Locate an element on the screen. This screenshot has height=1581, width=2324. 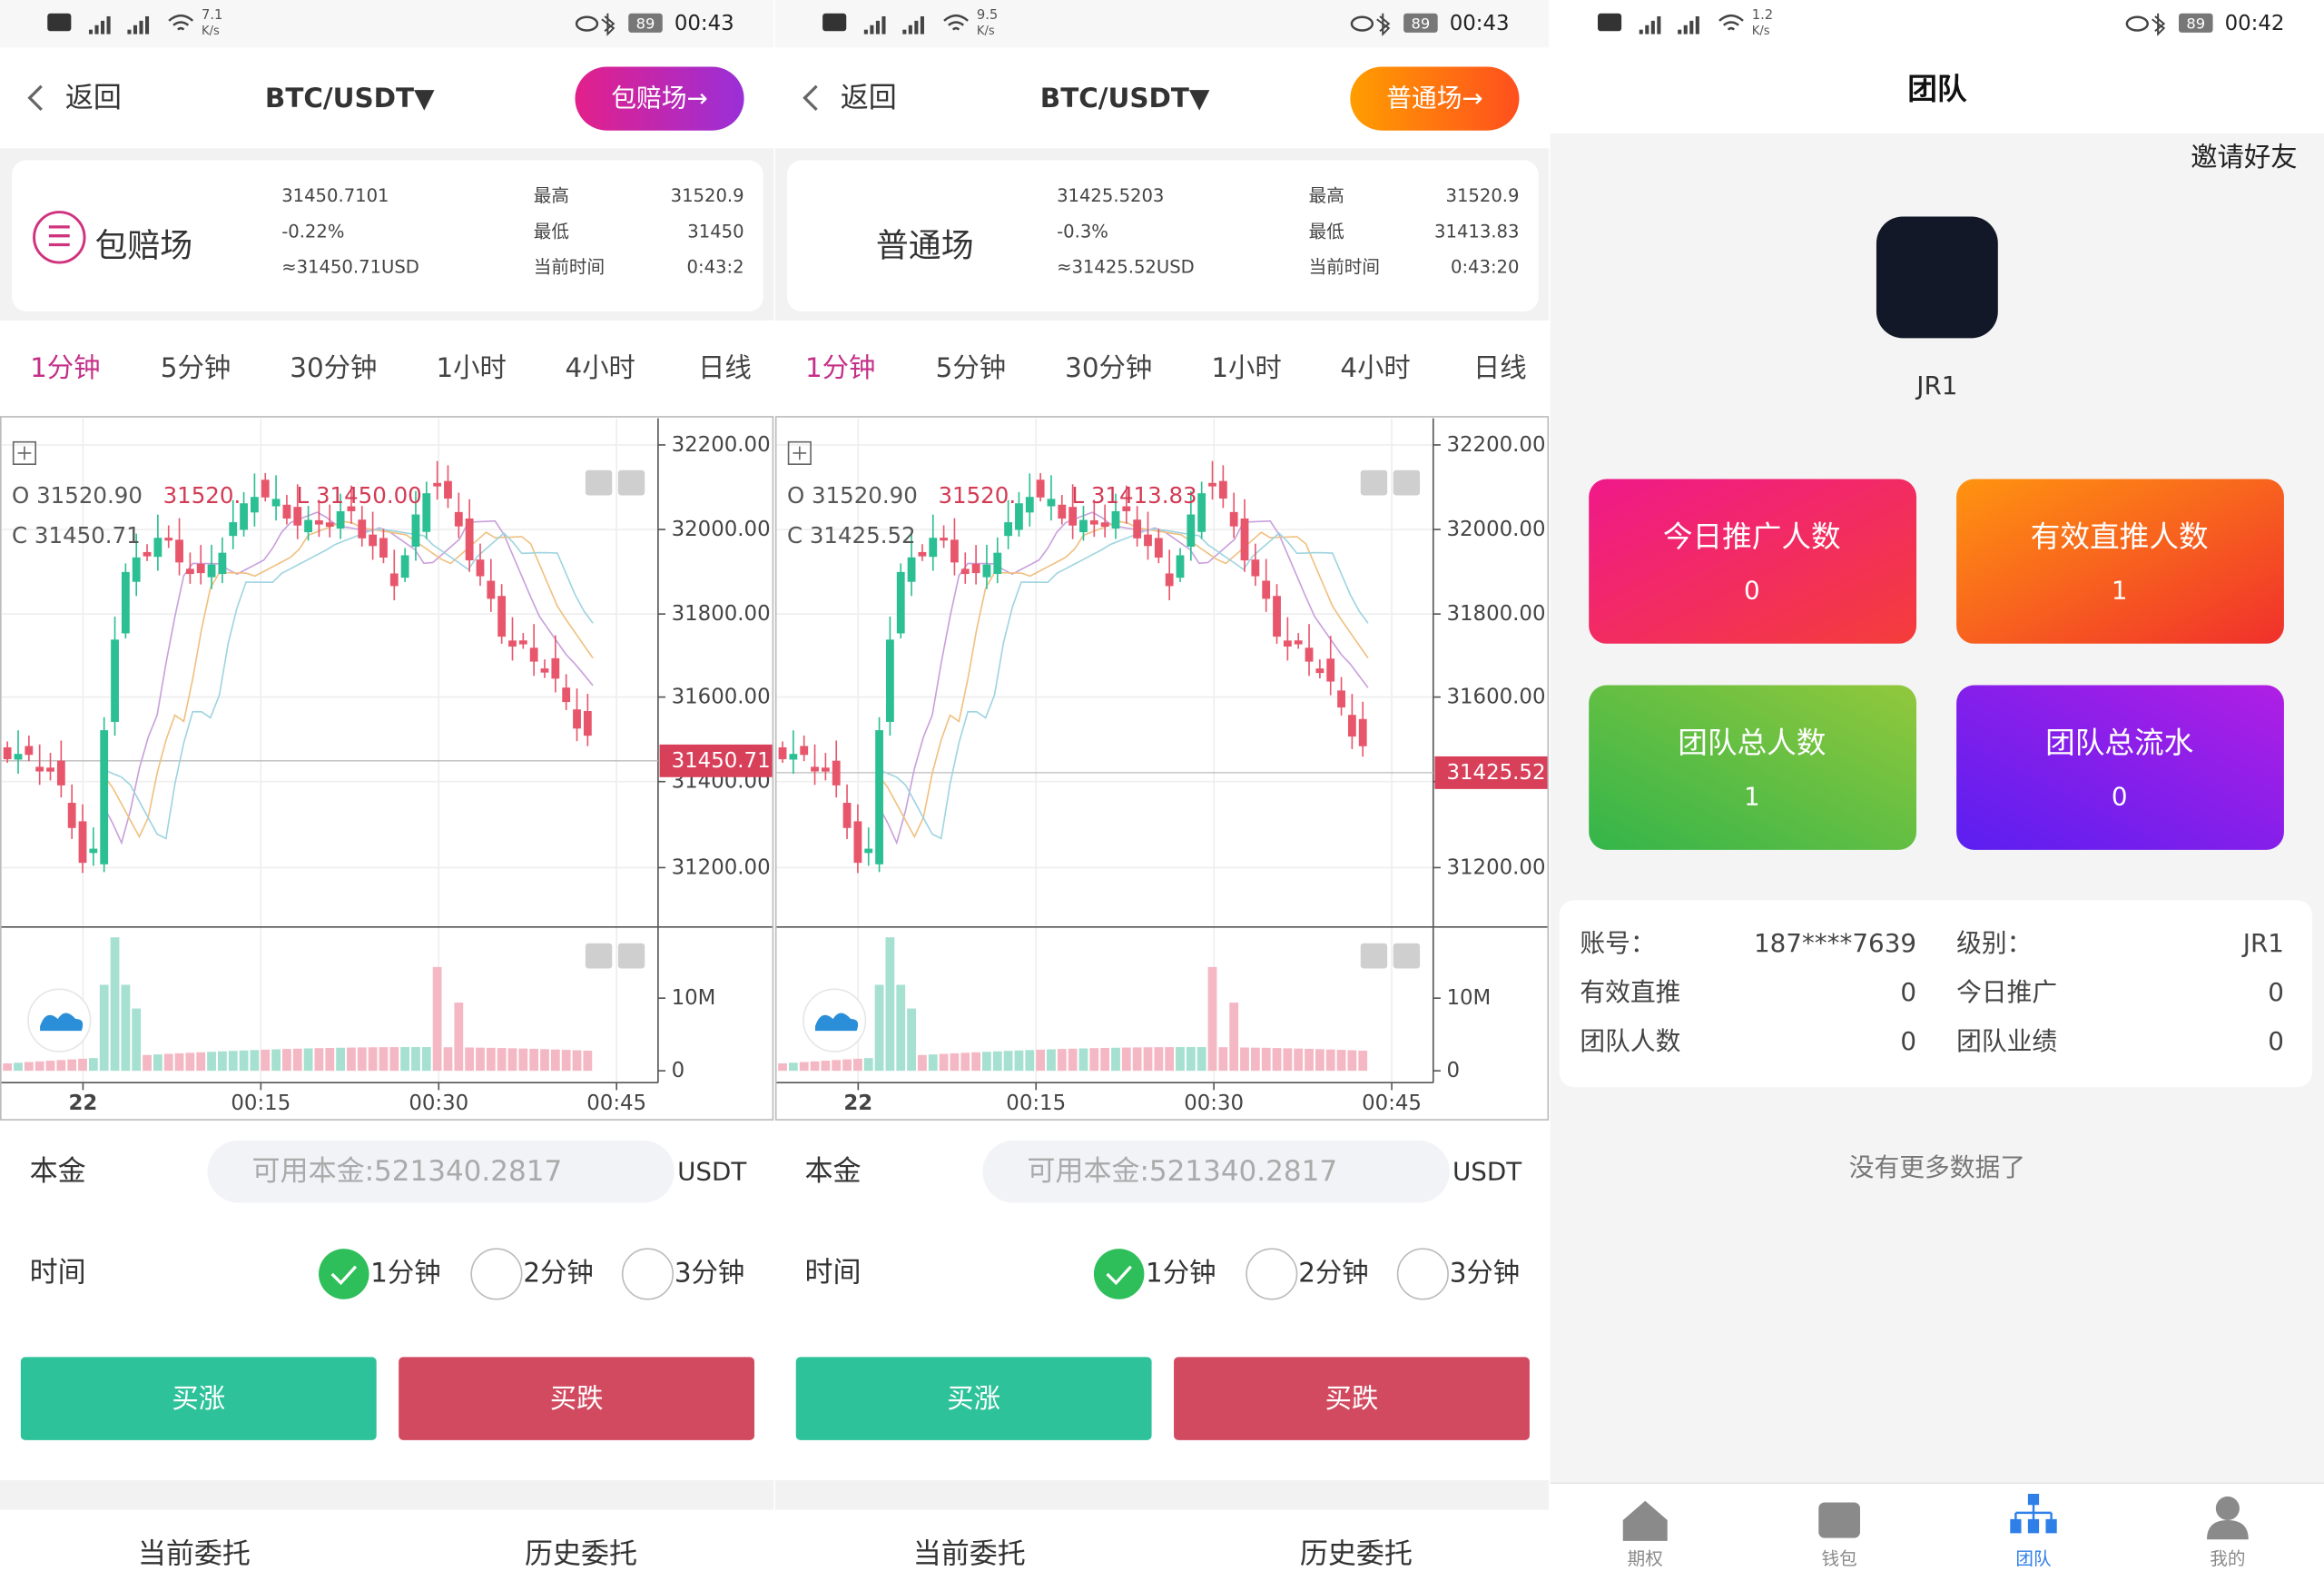
stat-card: 有效直推人数 1 is located at coordinates (2120, 561).